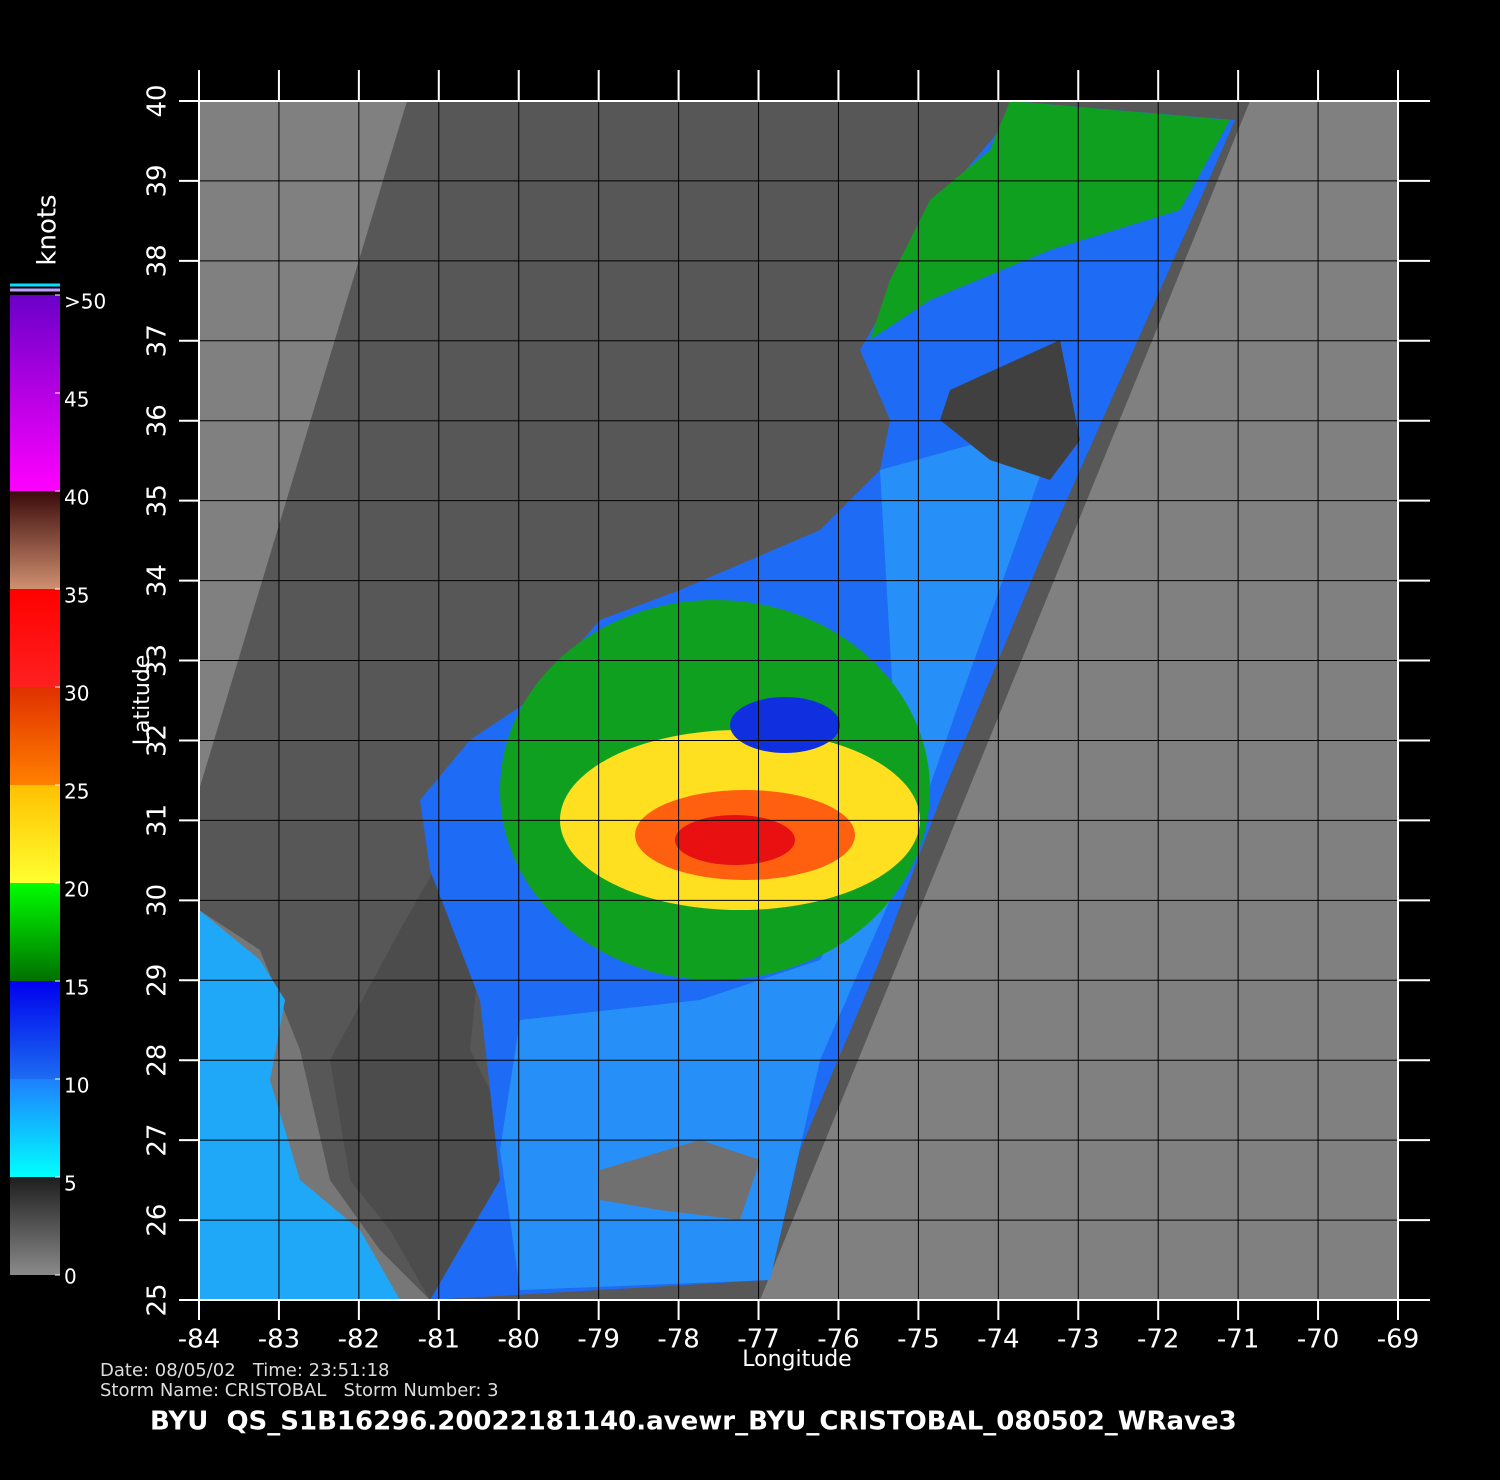 Image resolution: width=1500 pixels, height=1480 pixels. What do you see at coordinates (158, 1299) in the screenshot?
I see `y-tick-label: 25` at bounding box center [158, 1299].